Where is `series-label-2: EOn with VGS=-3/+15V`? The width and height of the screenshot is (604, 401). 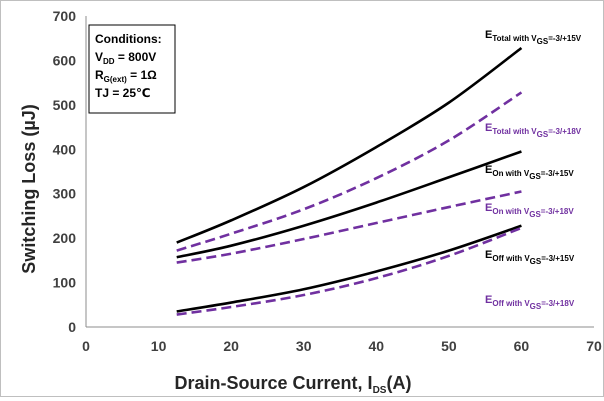
series-label-2: EOn with VGS=-3/+15V is located at coordinates (529, 172).